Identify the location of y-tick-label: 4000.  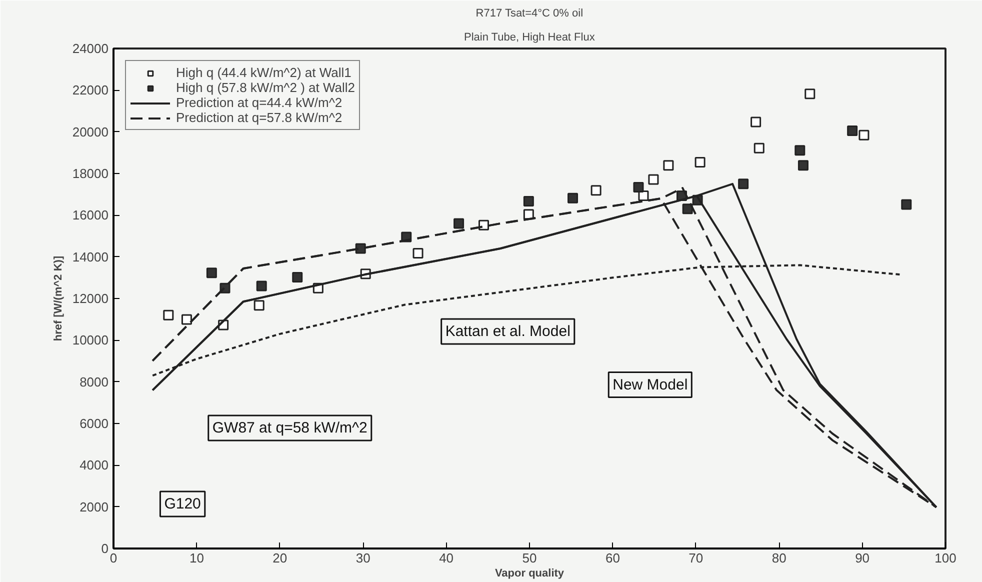
(94, 465).